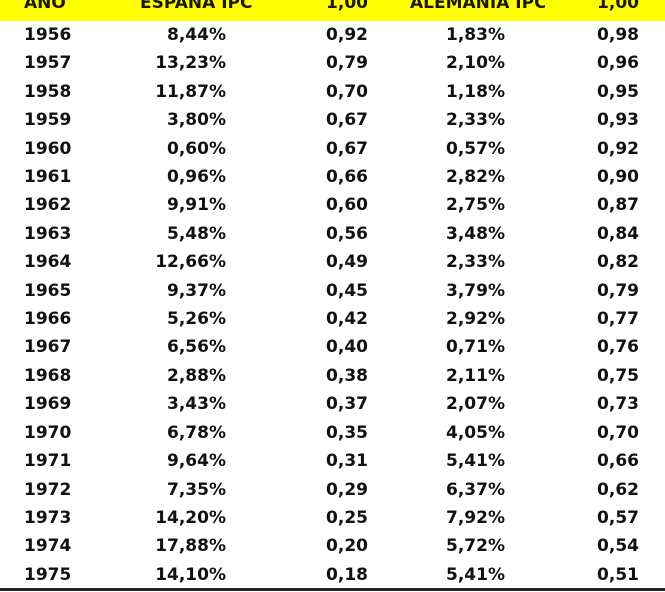  What do you see at coordinates (48, 461) in the screenshot?
I see `cell-year: 1971` at bounding box center [48, 461].